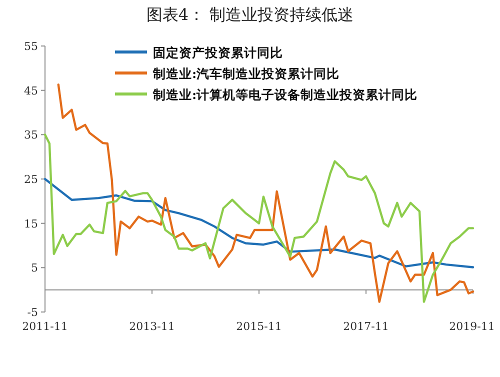 The width and height of the screenshot is (500, 377). What do you see at coordinates (472, 326) in the screenshot?
I see `x-tick-label: 2019-11` at bounding box center [472, 326].